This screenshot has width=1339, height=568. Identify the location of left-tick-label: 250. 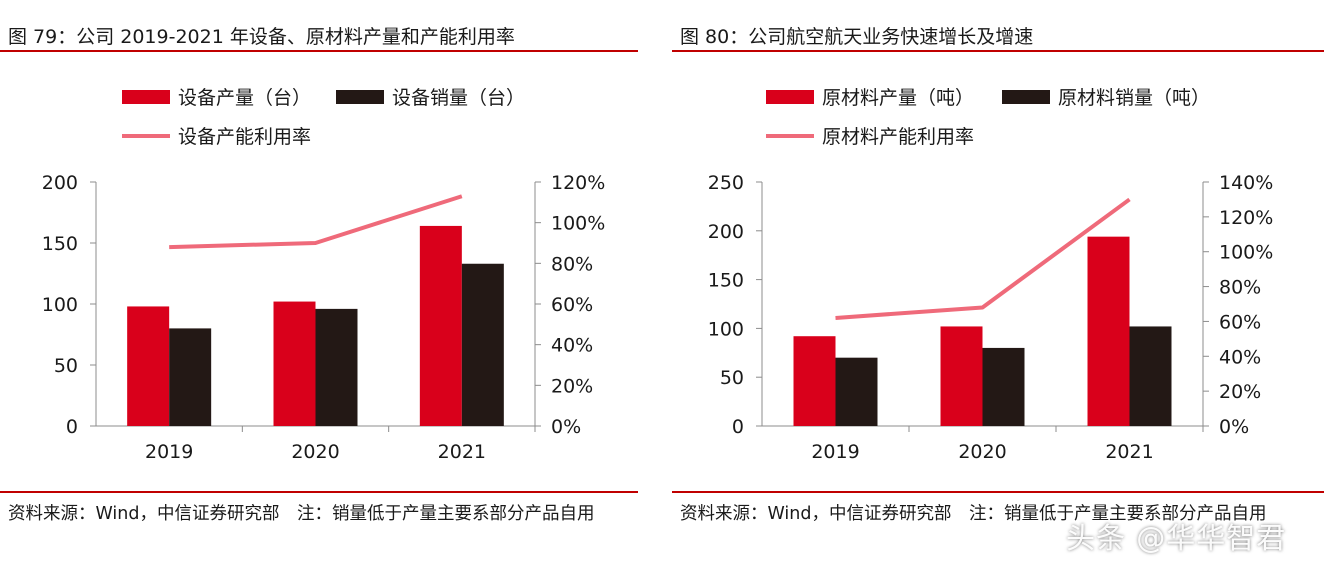
(726, 183).